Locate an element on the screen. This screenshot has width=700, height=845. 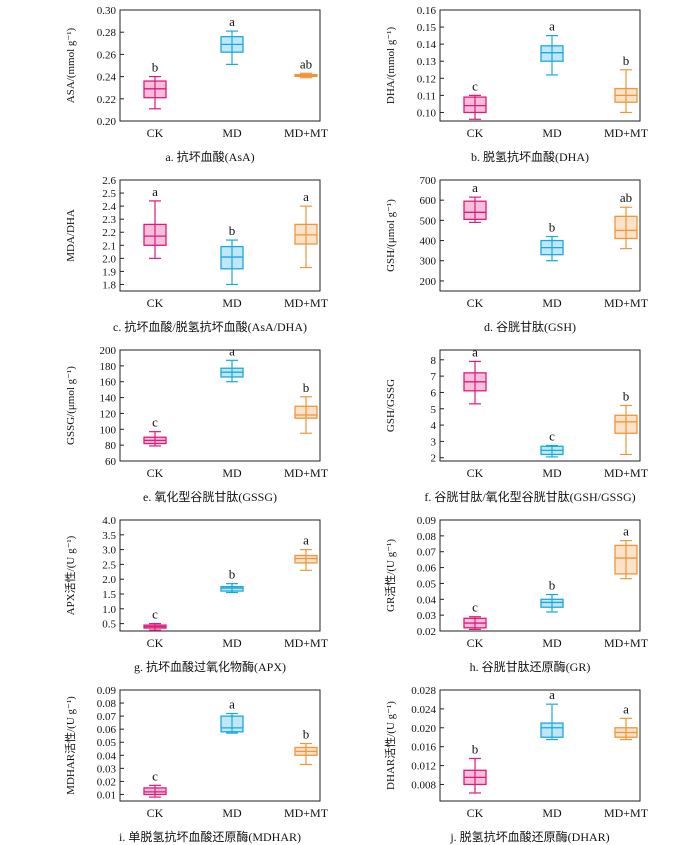
y-tick-label: 400 is located at coordinates (428, 242).